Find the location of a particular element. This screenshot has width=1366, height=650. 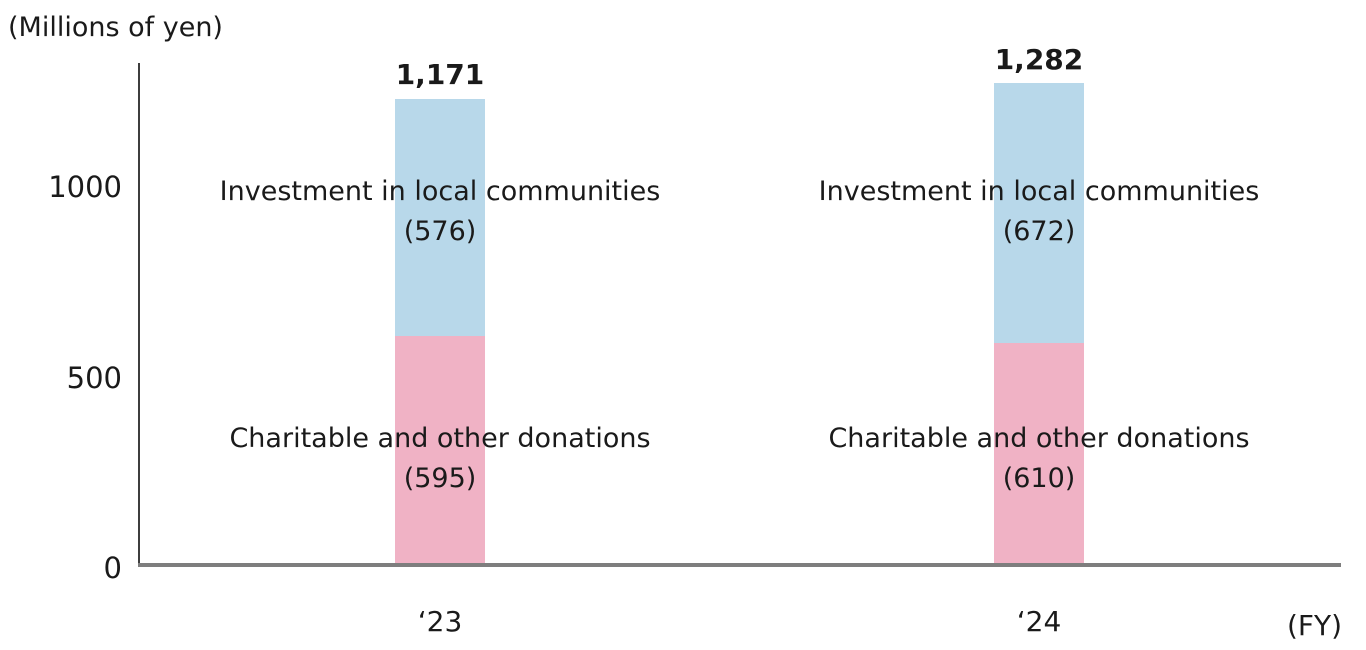

bar-fy23-charitable-label: Charitable and other donations (595) is located at coordinates (440, 459).